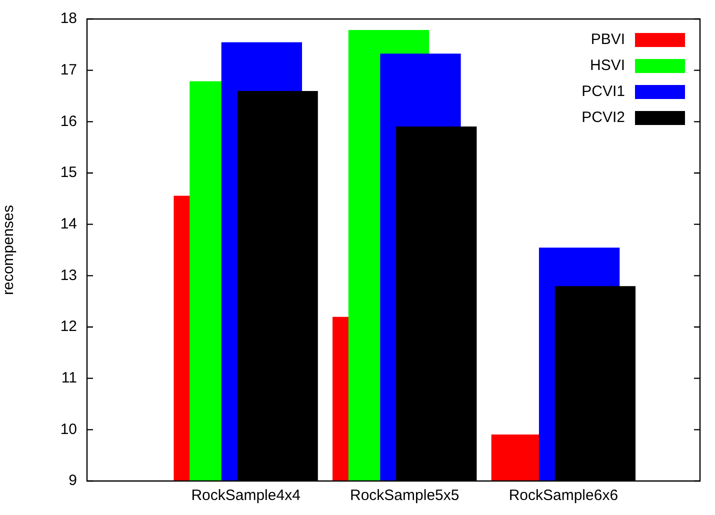 This screenshot has height=515, width=715. Describe the element at coordinates (68, 69) in the screenshot. I see `y-tick-label: 17` at that location.